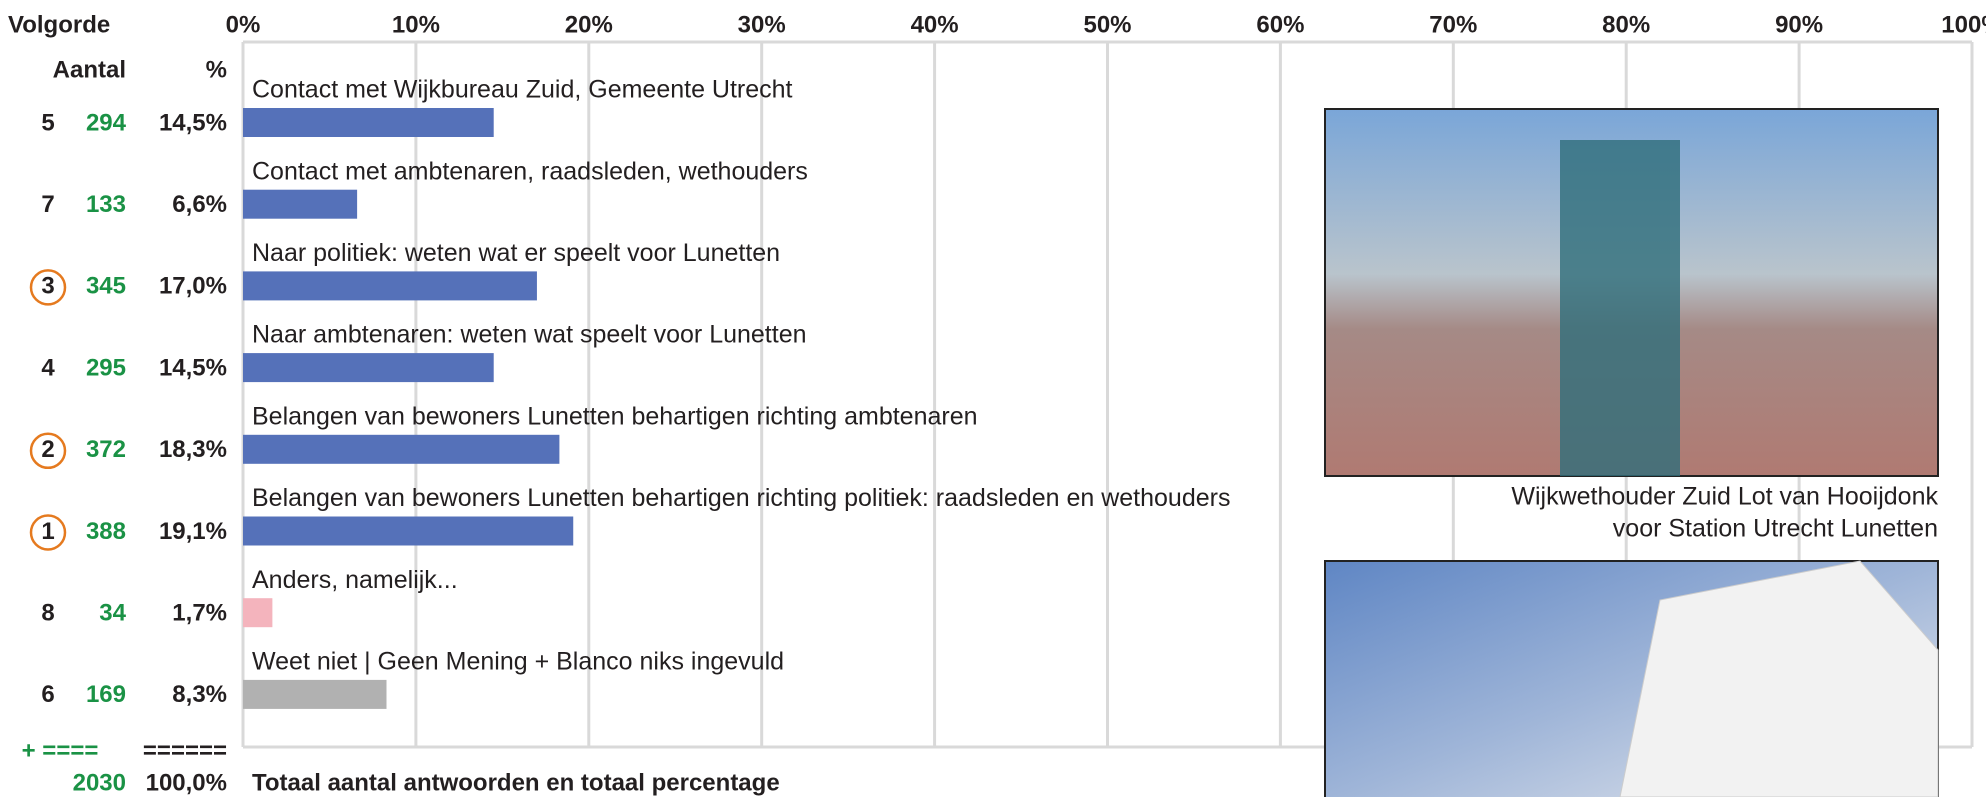  I want to click on header-percent: %, so click(216, 69).